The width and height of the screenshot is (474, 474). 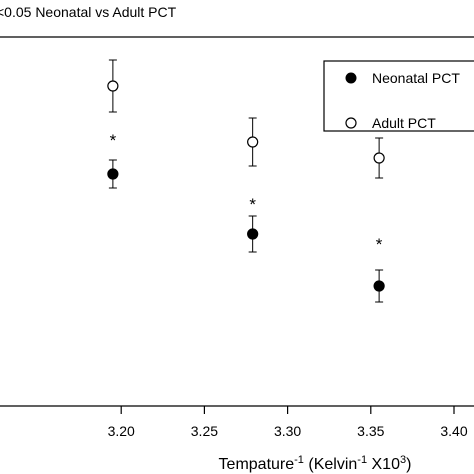 I want to click on x-axis-label: Tempature-1 (Kelvin-1 X103), so click(x=315, y=463).